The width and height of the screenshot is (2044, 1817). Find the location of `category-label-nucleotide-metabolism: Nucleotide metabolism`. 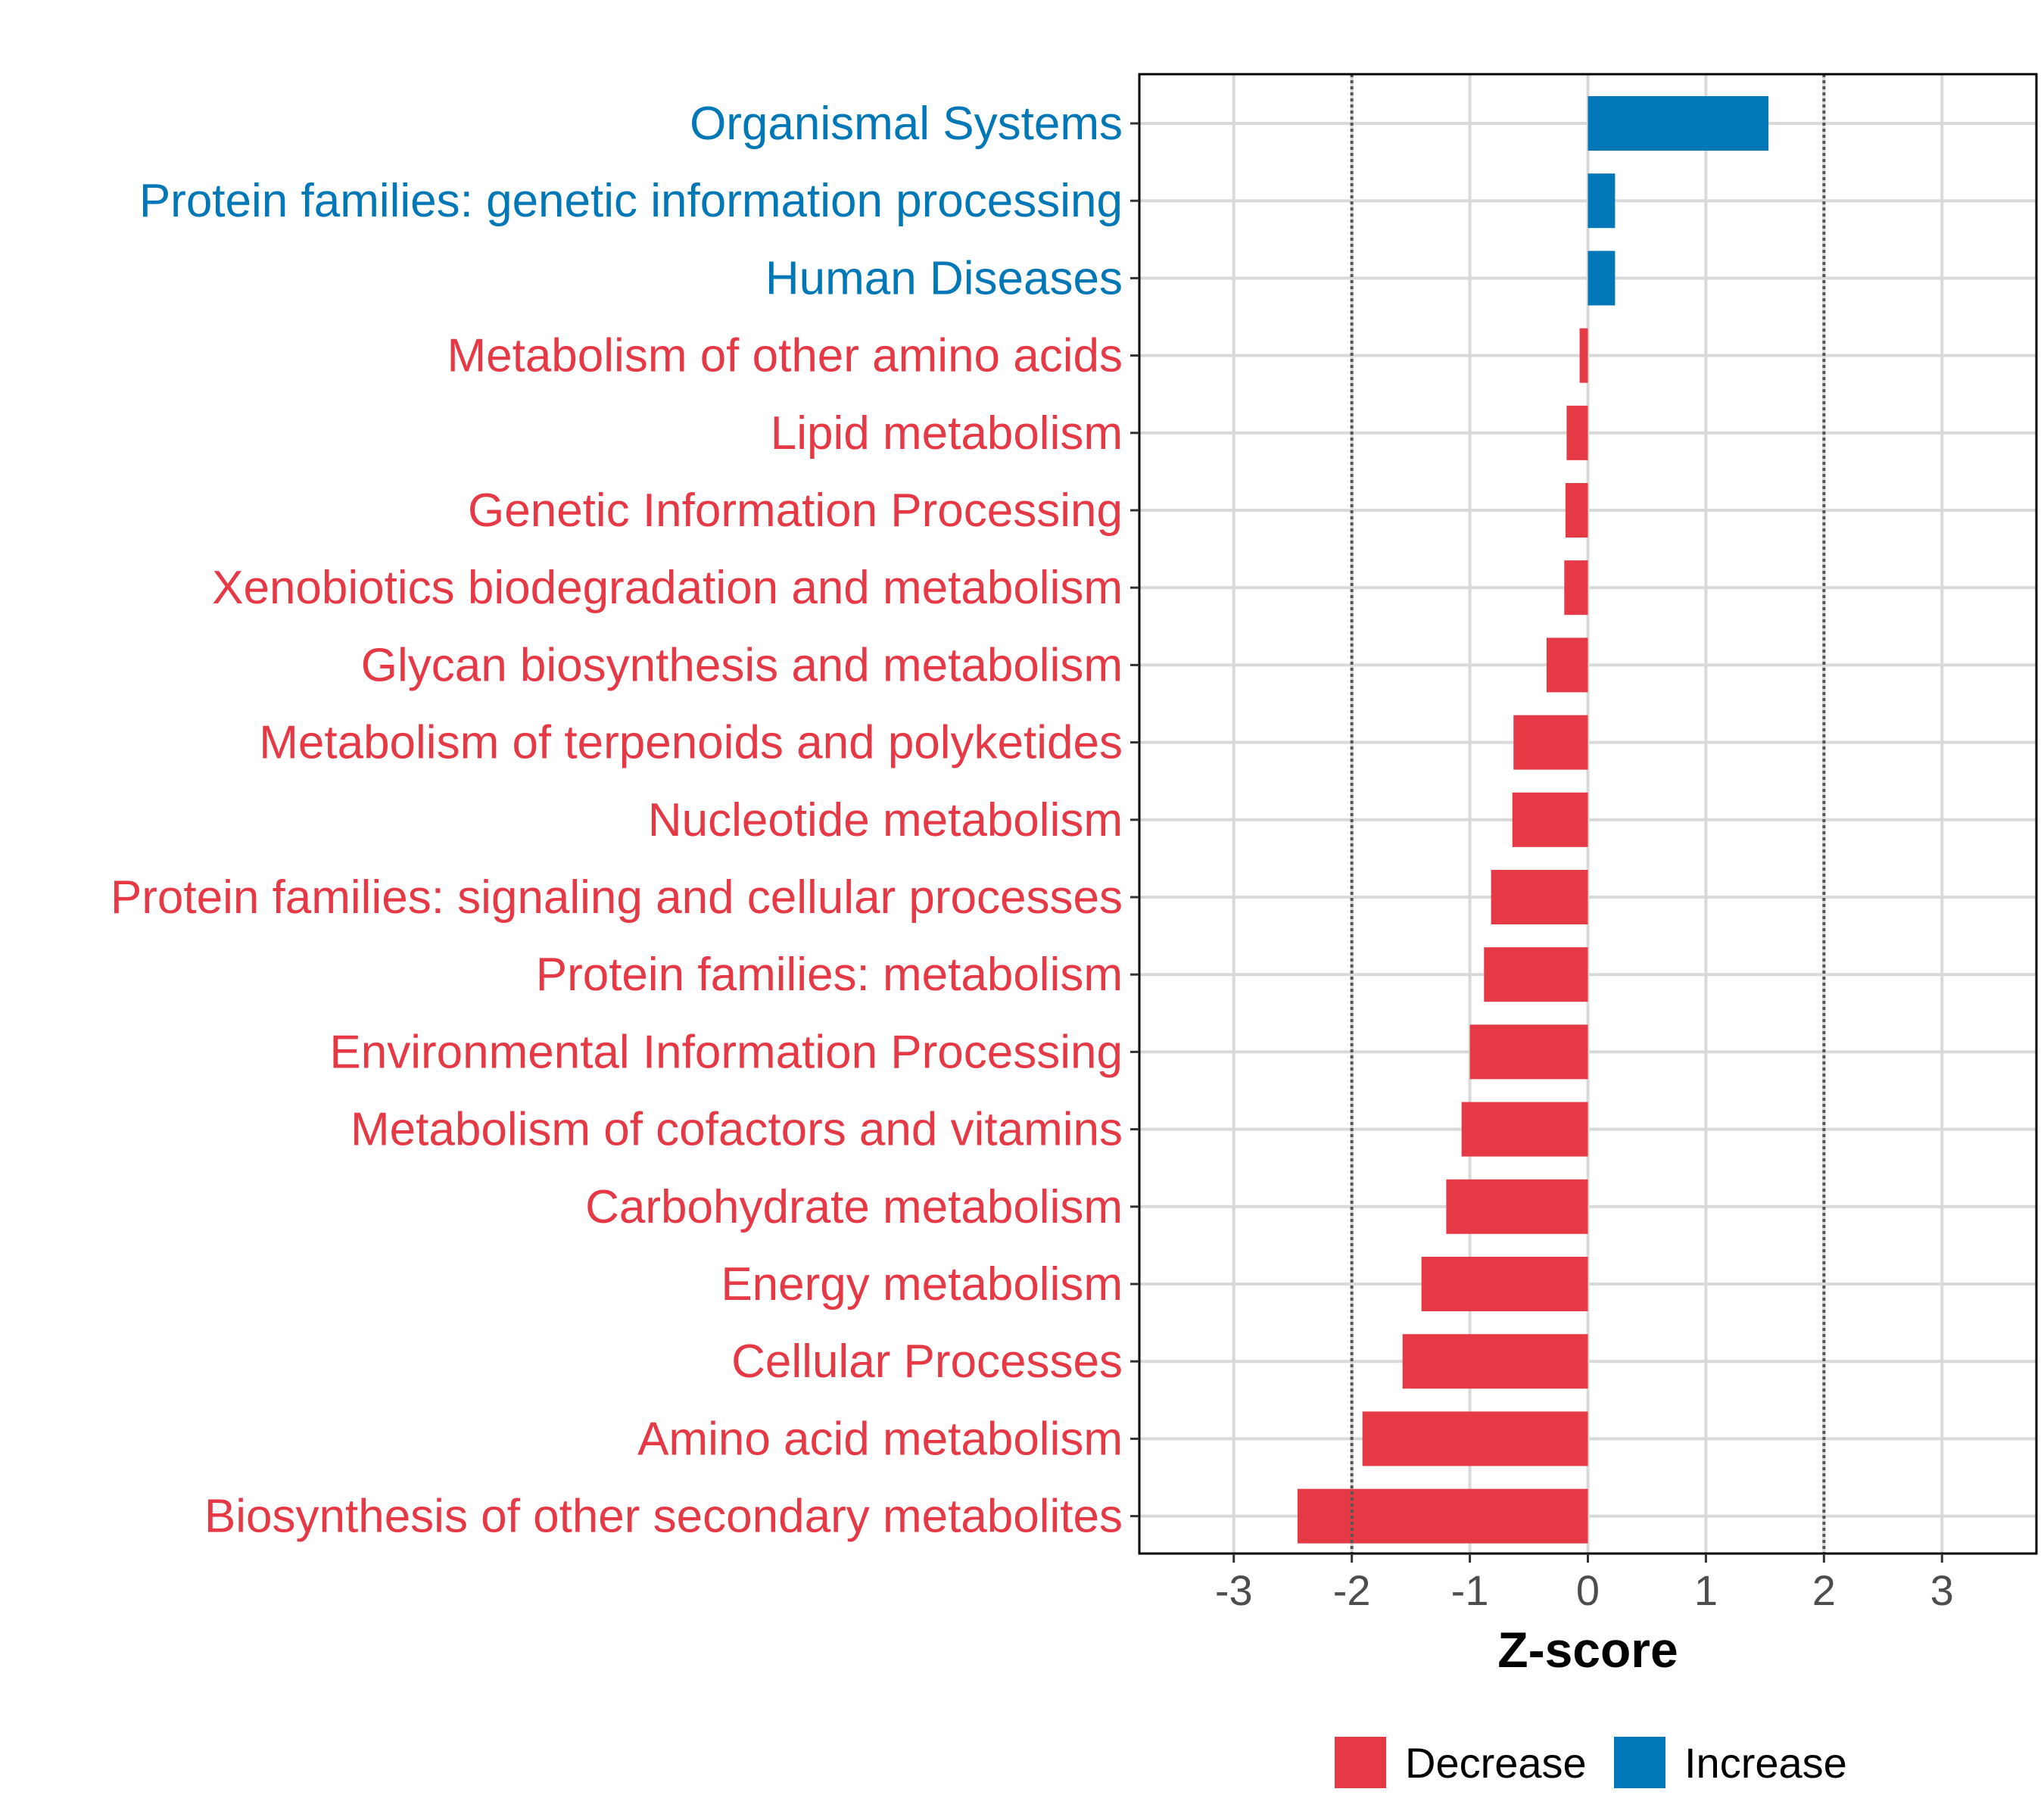

category-label-nucleotide-metabolism: Nucleotide metabolism is located at coordinates (885, 820).